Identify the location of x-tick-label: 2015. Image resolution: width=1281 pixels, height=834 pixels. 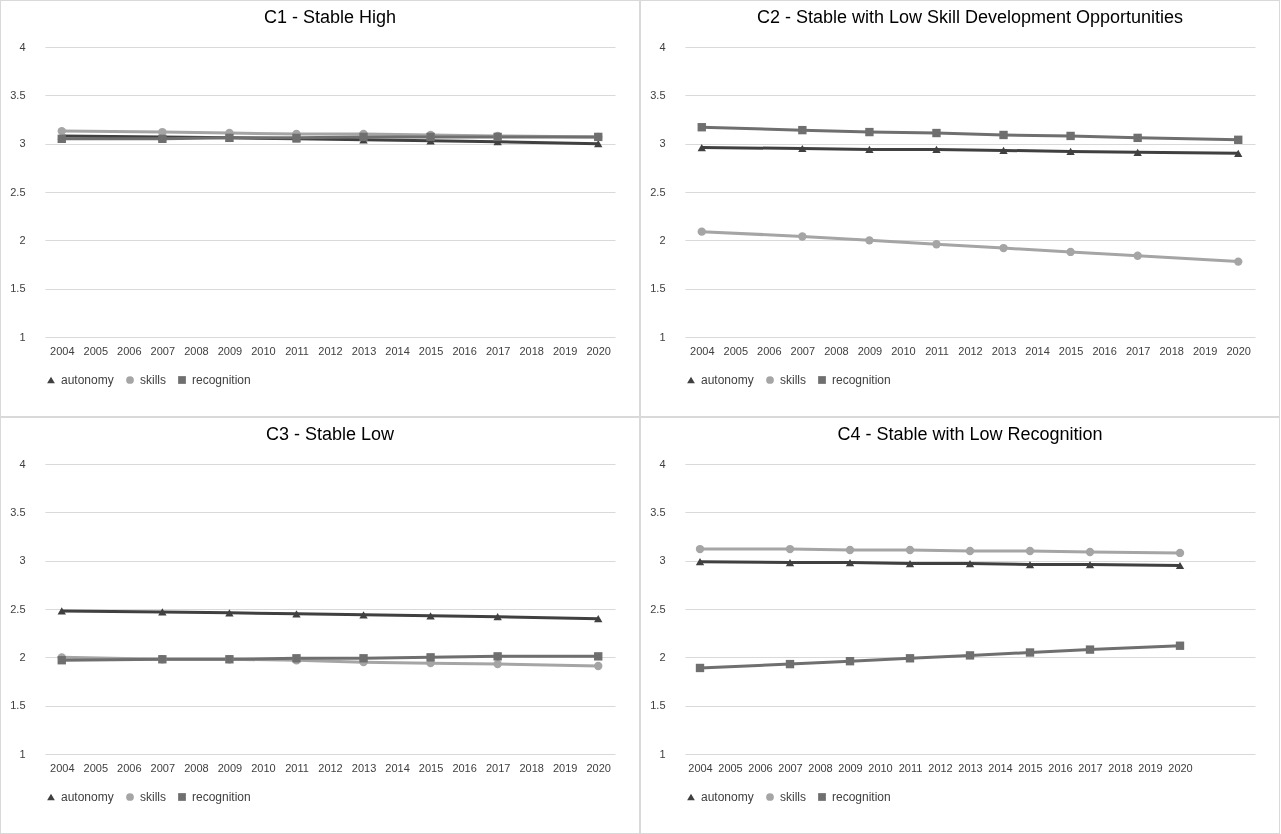
(1071, 350).